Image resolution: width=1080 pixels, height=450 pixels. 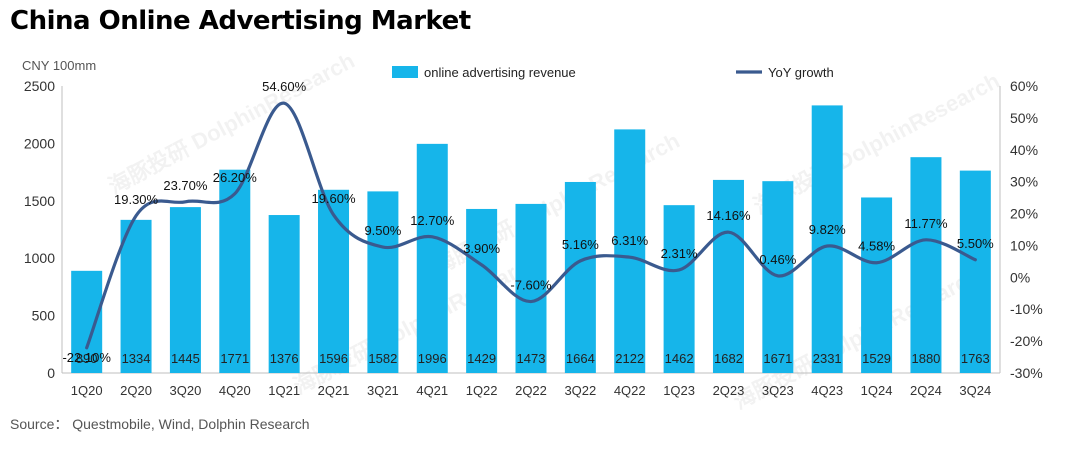 I want to click on bar-value-label: 1445, so click(x=185, y=358).